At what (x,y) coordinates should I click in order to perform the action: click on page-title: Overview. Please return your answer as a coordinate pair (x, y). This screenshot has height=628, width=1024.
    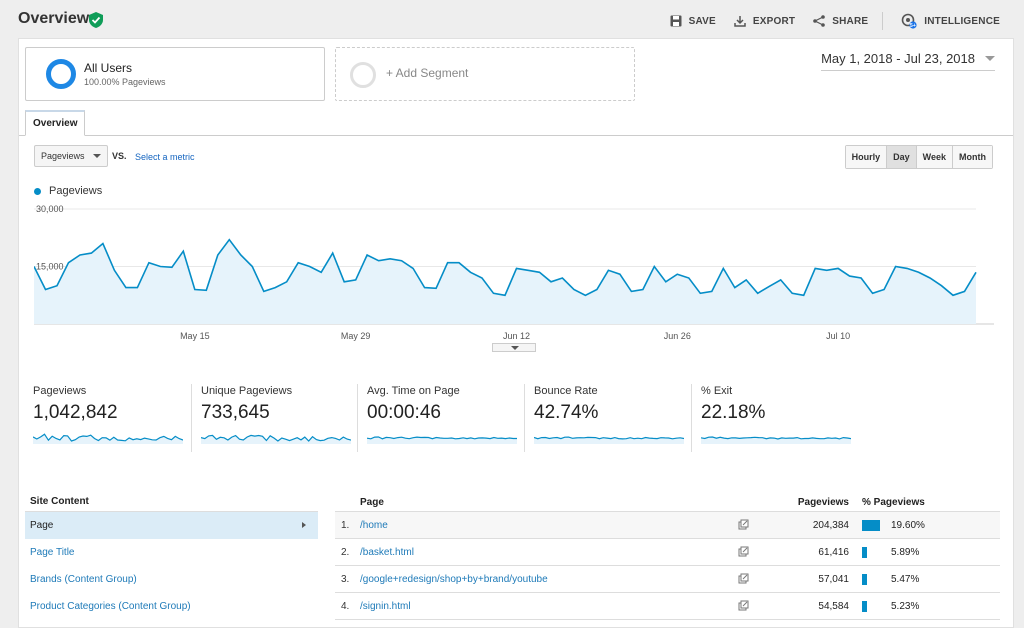
    Looking at the image, I should click on (54, 18).